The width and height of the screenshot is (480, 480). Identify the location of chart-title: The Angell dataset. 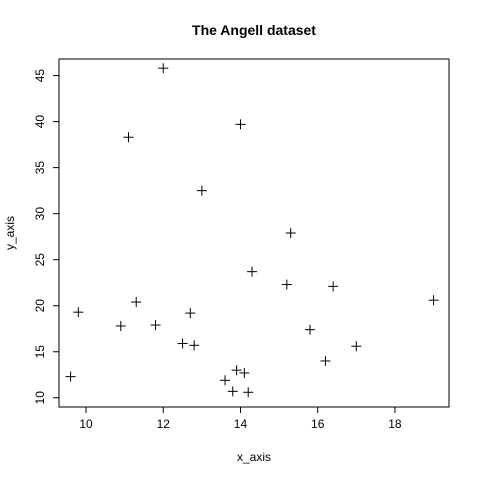
(254, 30).